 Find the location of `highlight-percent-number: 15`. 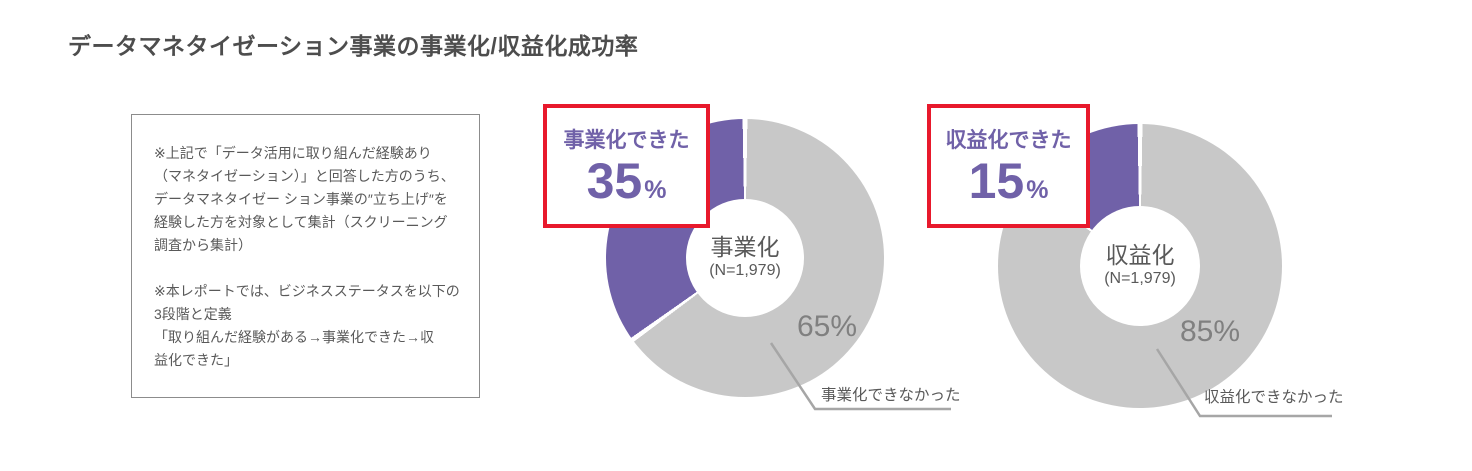

highlight-percent-number: 15 is located at coordinates (996, 180).